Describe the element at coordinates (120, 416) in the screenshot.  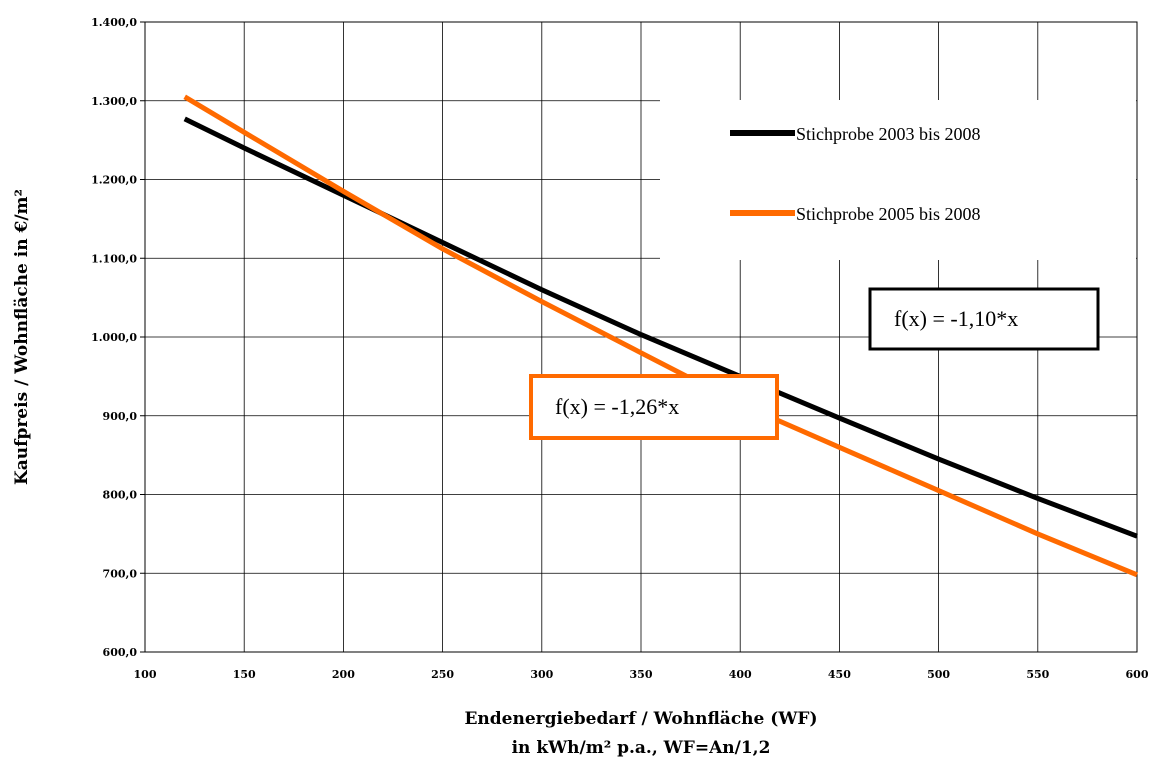
I see `y-tick-label: 900,0` at that location.